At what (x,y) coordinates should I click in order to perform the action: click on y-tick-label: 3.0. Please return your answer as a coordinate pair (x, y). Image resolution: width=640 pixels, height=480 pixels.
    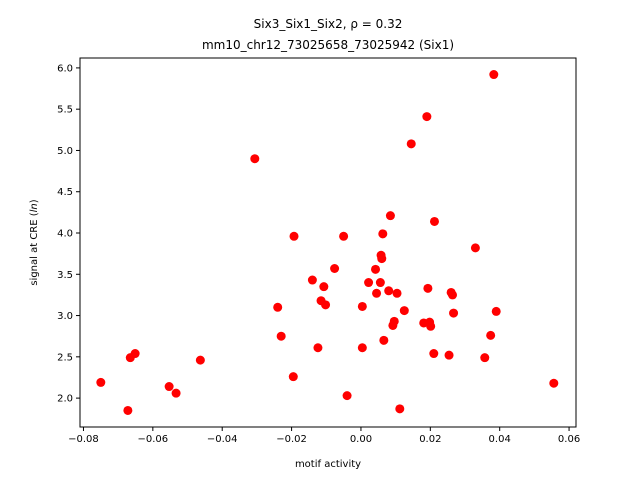
    Looking at the image, I should click on (65, 316).